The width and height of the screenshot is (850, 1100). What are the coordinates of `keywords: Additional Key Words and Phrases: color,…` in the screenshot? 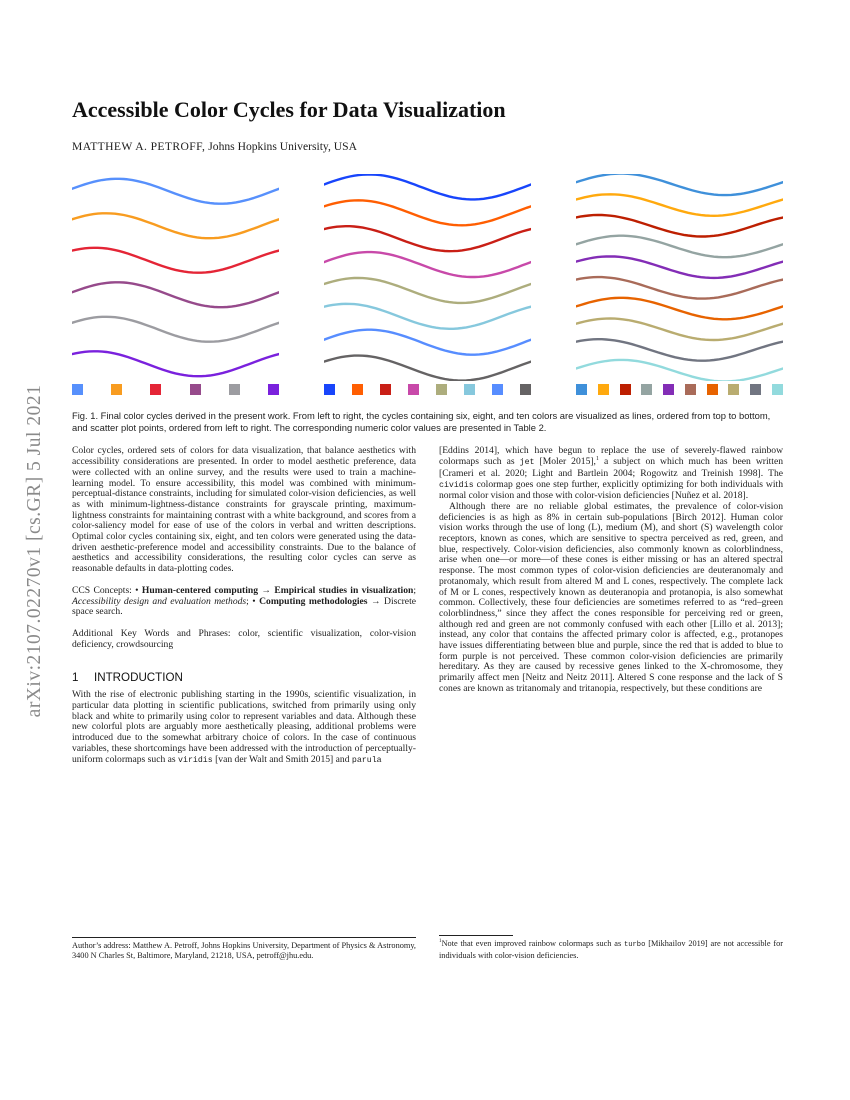 It's located at (244, 638).